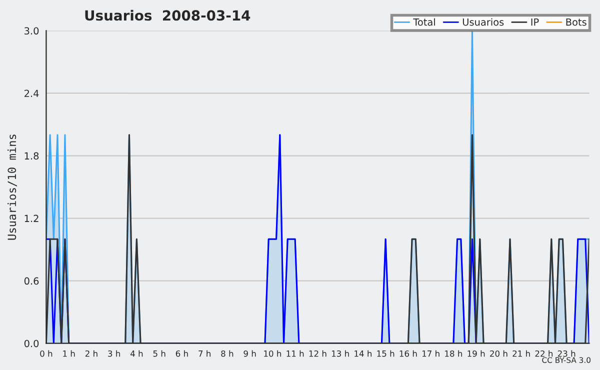 The width and height of the screenshot is (600, 370). Describe the element at coordinates (182, 353) in the screenshot. I see `x-tick-label: 6 h` at that location.